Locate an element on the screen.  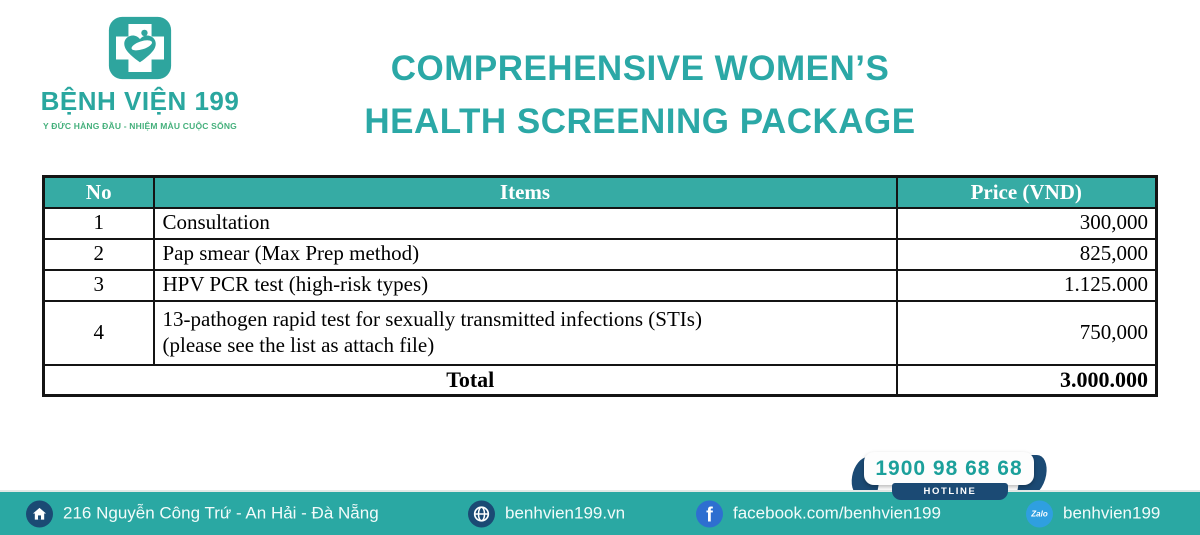
hotline-number-pill: 1900 98 68 68 is located at coordinates (949, 468).